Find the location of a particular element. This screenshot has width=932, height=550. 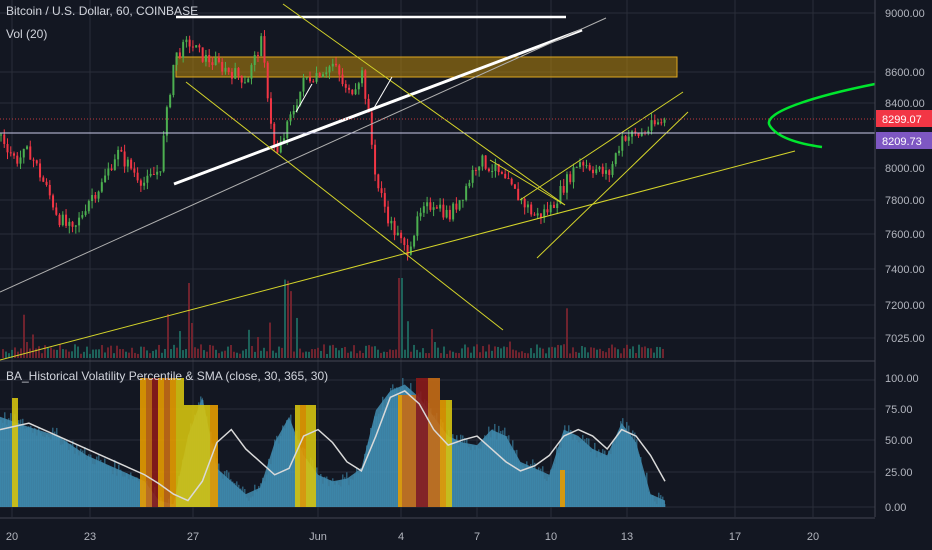

resistance-zone is located at coordinates (426, 67).